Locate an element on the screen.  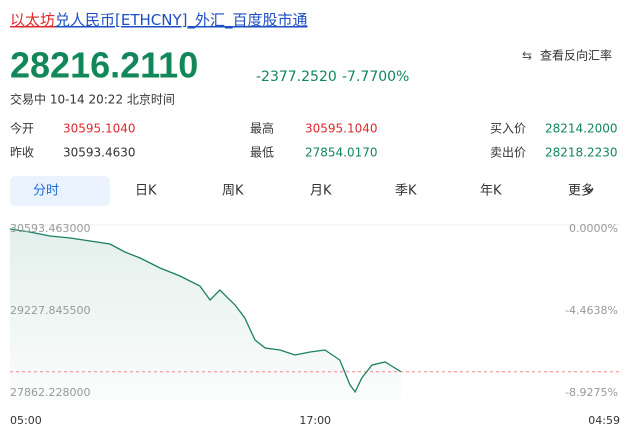
y-tick-label: 30593.463000 is located at coordinates (50, 228).